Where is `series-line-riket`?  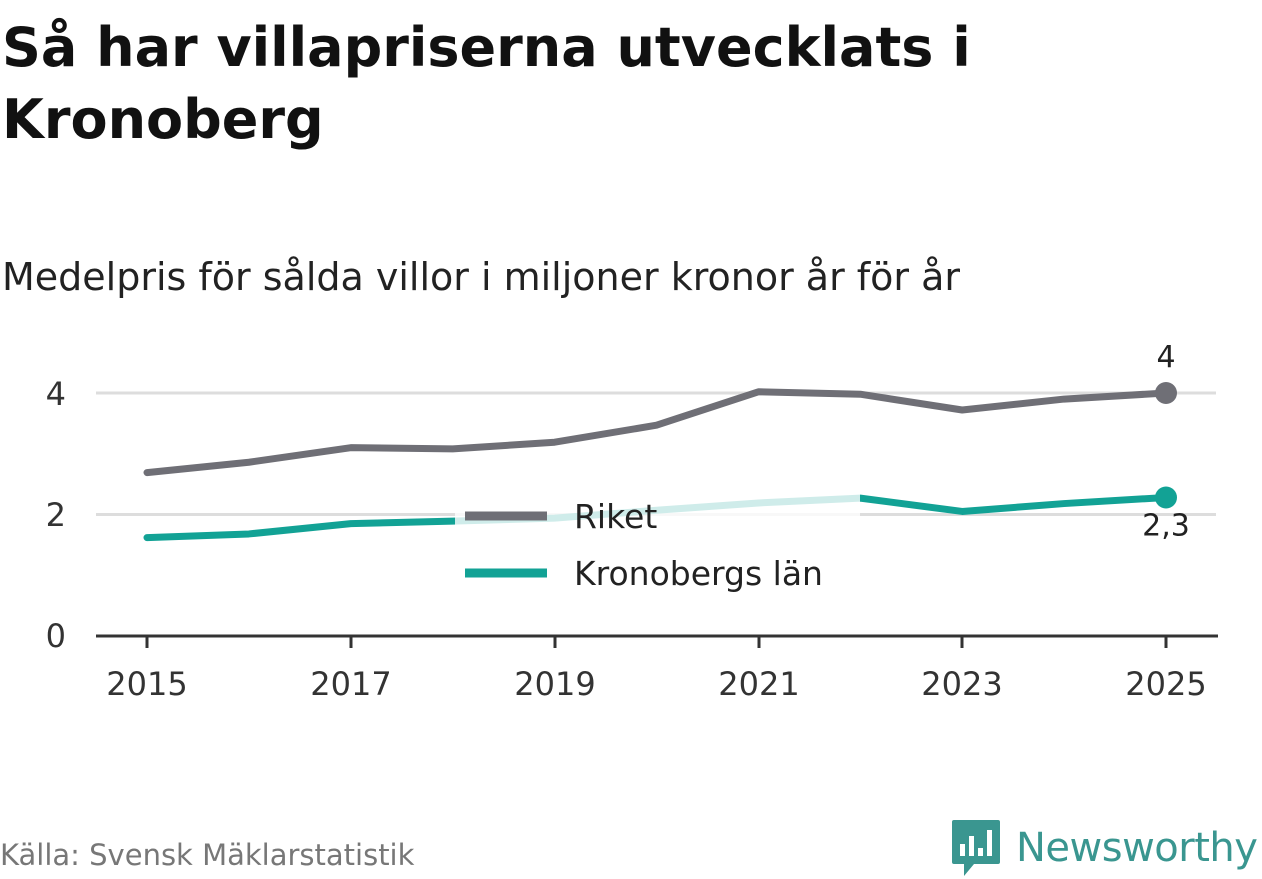 series-line-riket is located at coordinates (656, 432).